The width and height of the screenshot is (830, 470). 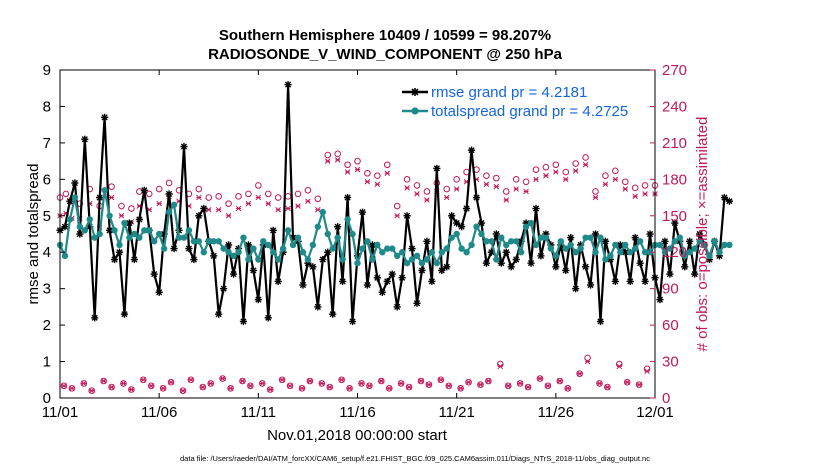 What do you see at coordinates (47, 70) in the screenshot?
I see `y-left-tick-label: 9` at bounding box center [47, 70].